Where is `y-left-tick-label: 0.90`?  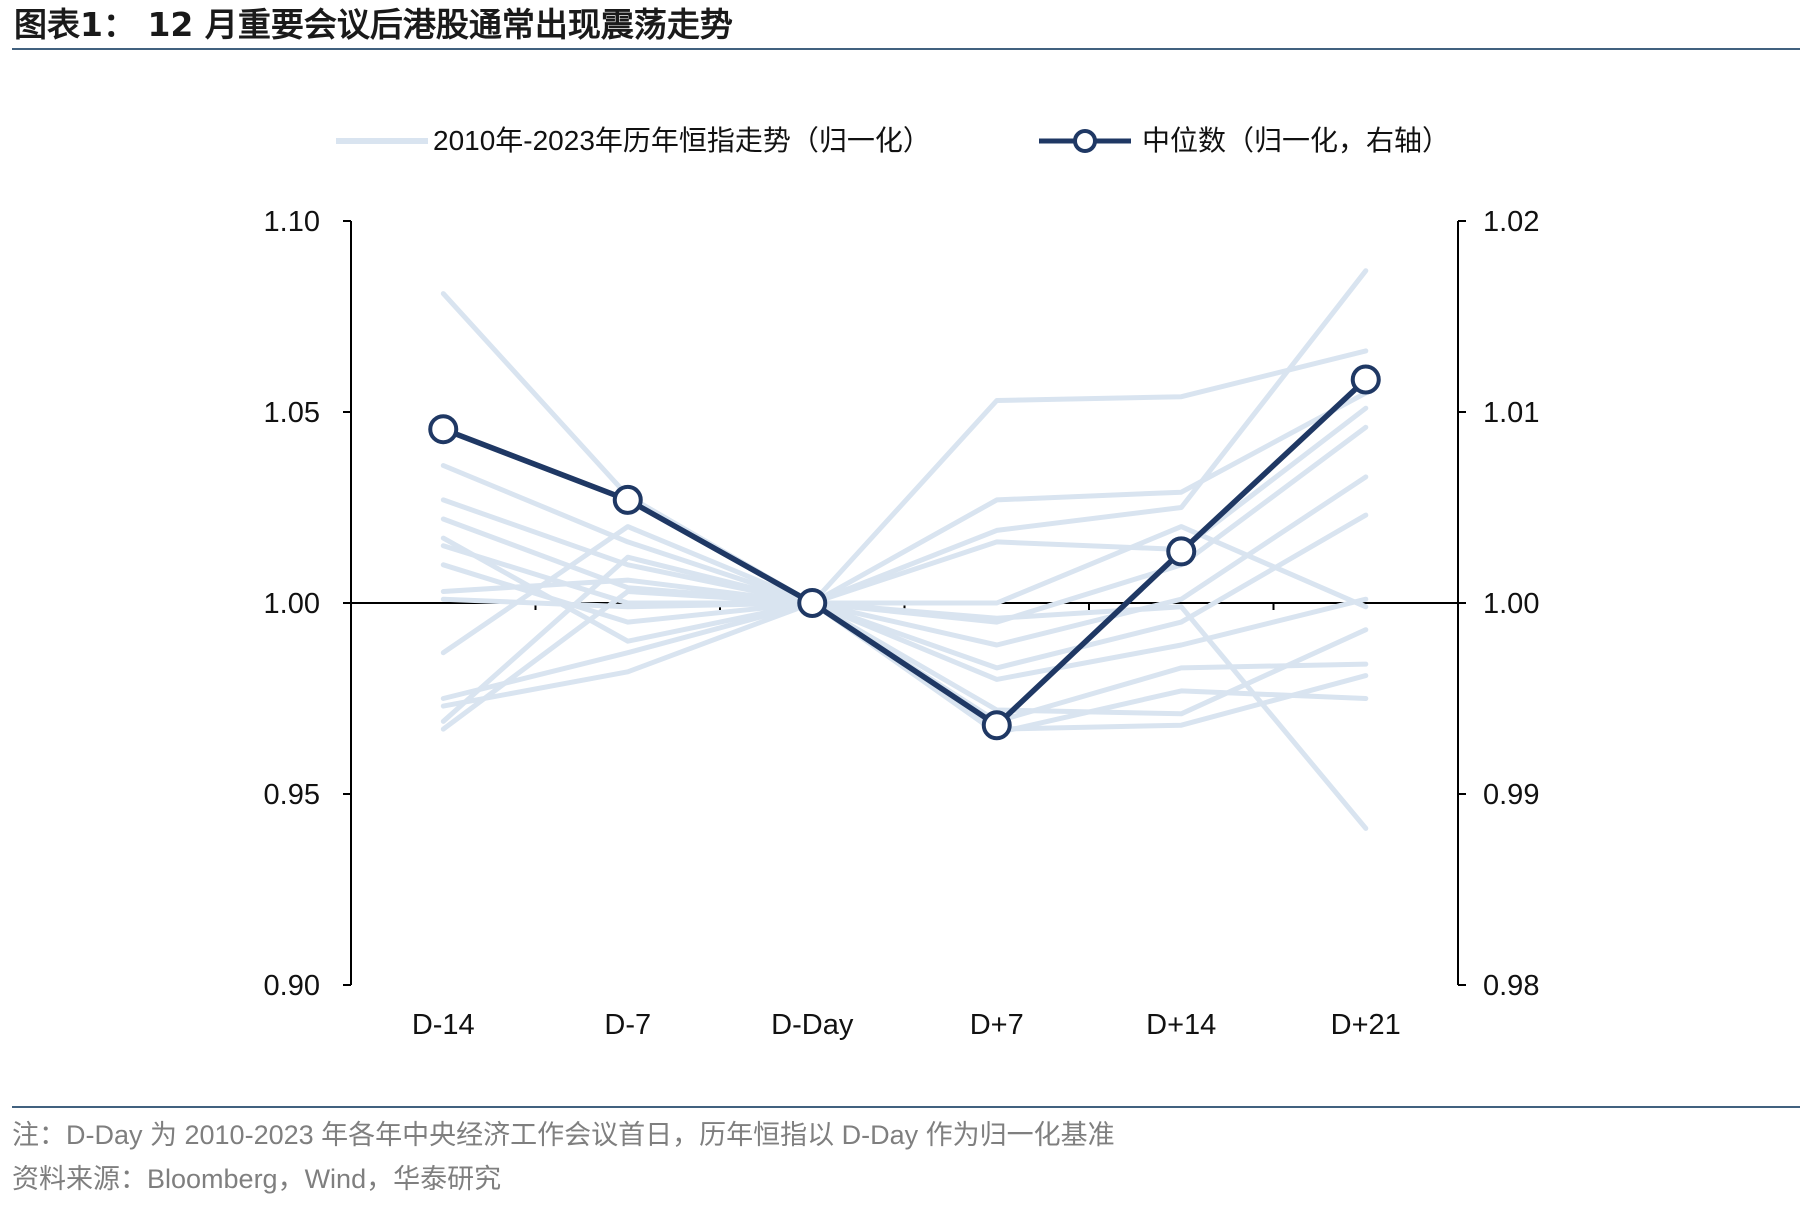
y-left-tick-label: 0.90 is located at coordinates (292, 986).